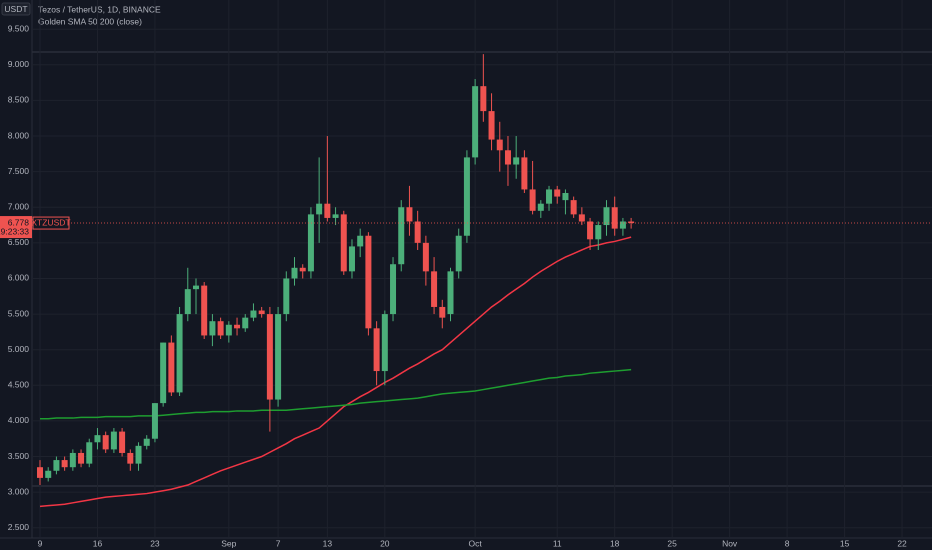 Image resolution: width=932 pixels, height=550 pixels. I want to click on countdown: 19:23:33, so click(14, 231).